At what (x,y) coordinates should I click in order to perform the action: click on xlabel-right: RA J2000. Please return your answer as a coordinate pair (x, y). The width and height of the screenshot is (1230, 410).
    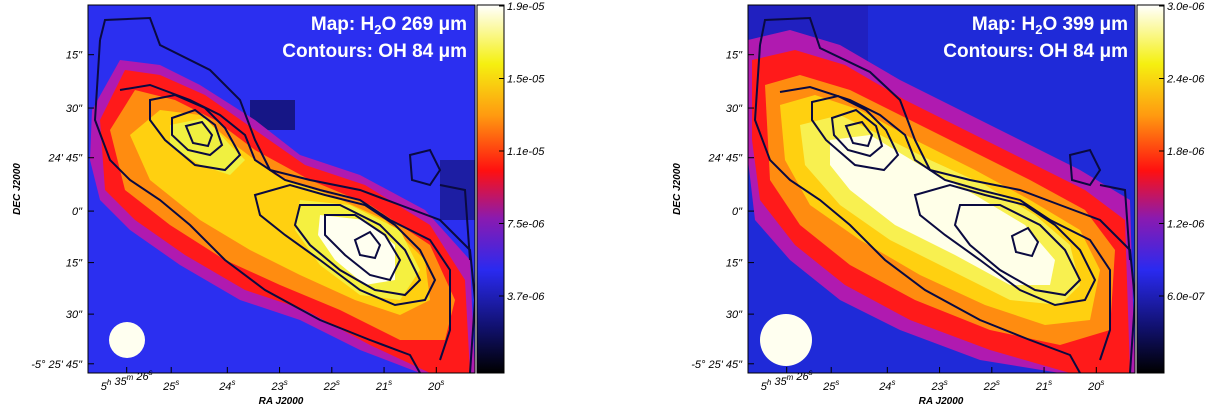
    Looking at the image, I should click on (941, 401).